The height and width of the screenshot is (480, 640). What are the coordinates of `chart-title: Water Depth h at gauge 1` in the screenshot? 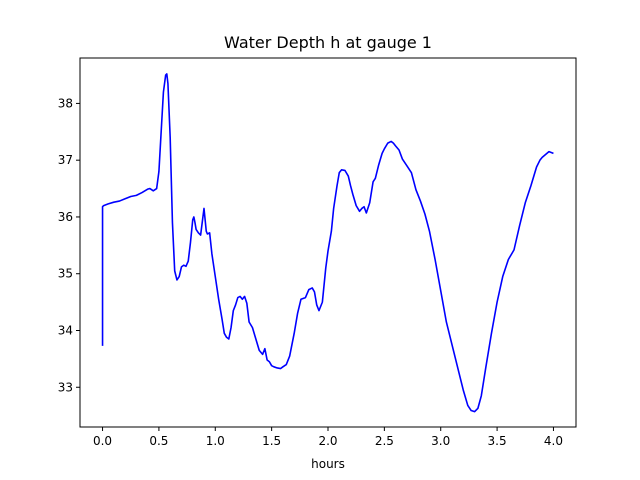 It's located at (328, 42).